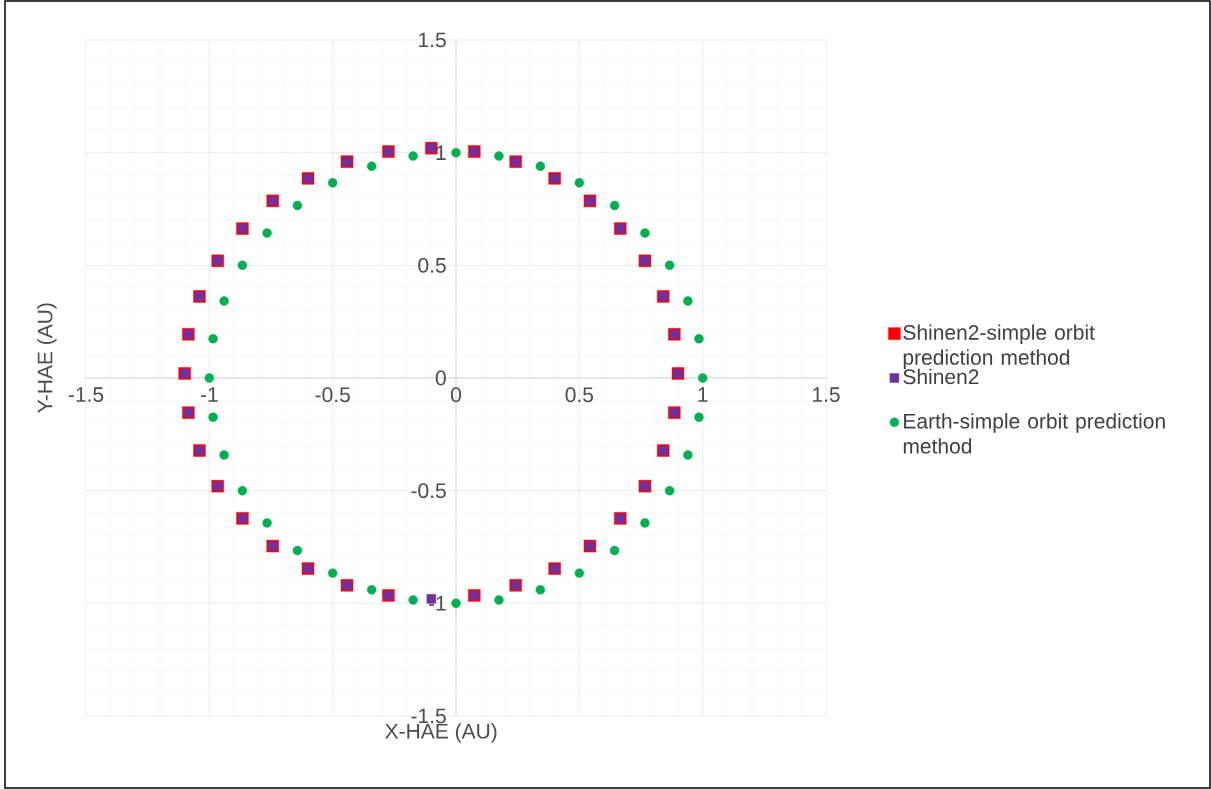  Describe the element at coordinates (437, 603) in the screenshot. I see `y-tick-label: -1` at that location.